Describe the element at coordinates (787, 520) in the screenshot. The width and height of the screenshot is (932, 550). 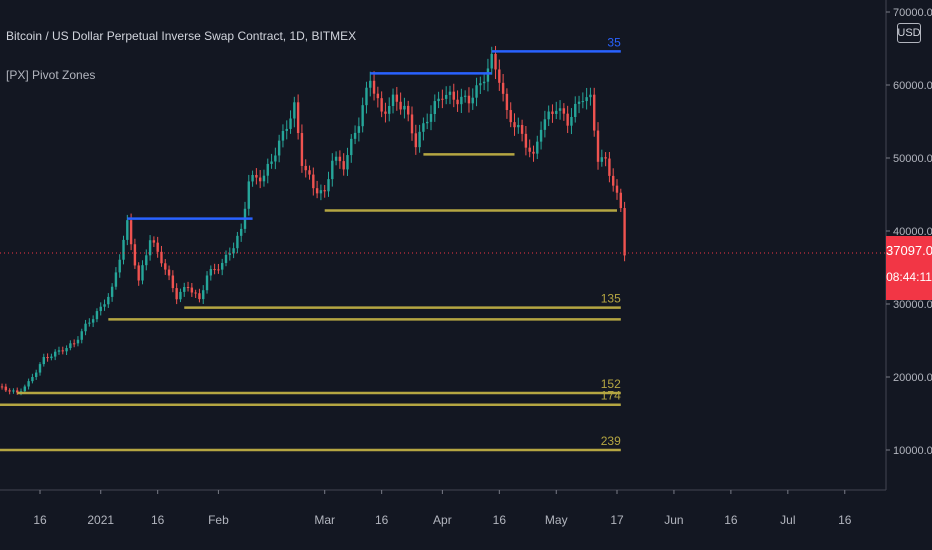
I see `time-tick-label: Jul` at that location.